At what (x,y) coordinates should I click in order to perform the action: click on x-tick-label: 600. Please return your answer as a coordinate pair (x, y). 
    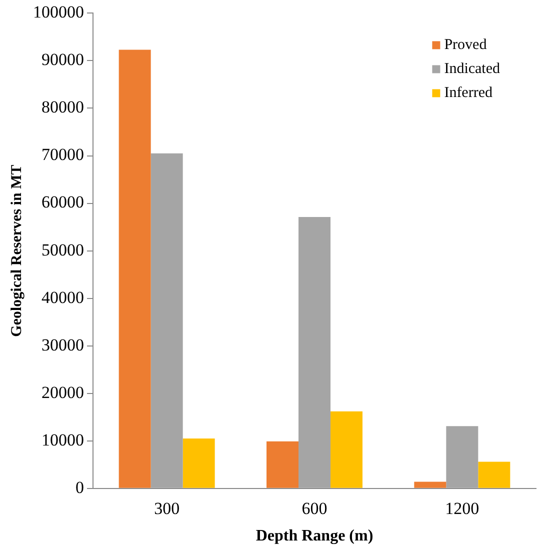
    Looking at the image, I should click on (315, 508).